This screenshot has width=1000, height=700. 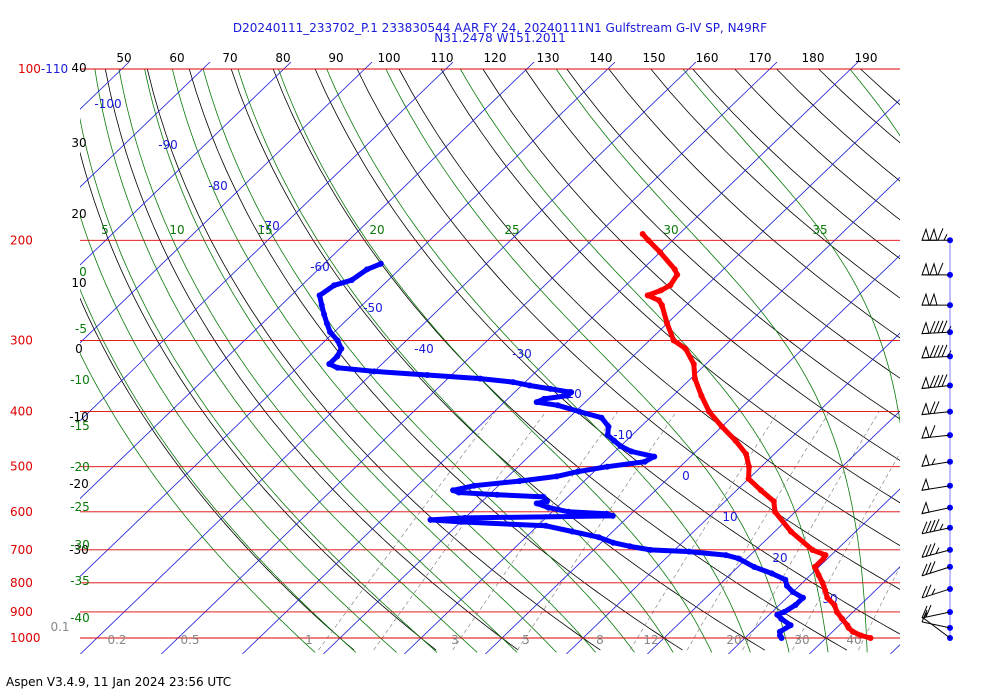 I want to click on top-scale-label: 80, so click(x=282, y=58).